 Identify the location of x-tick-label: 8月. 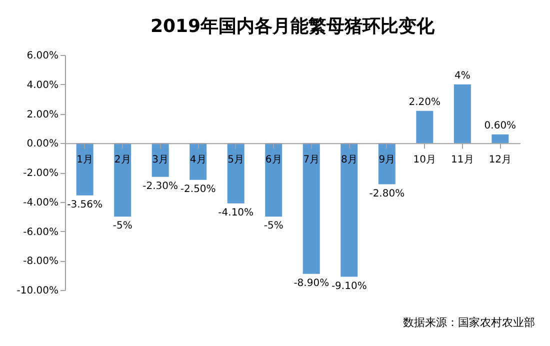
(349, 160).